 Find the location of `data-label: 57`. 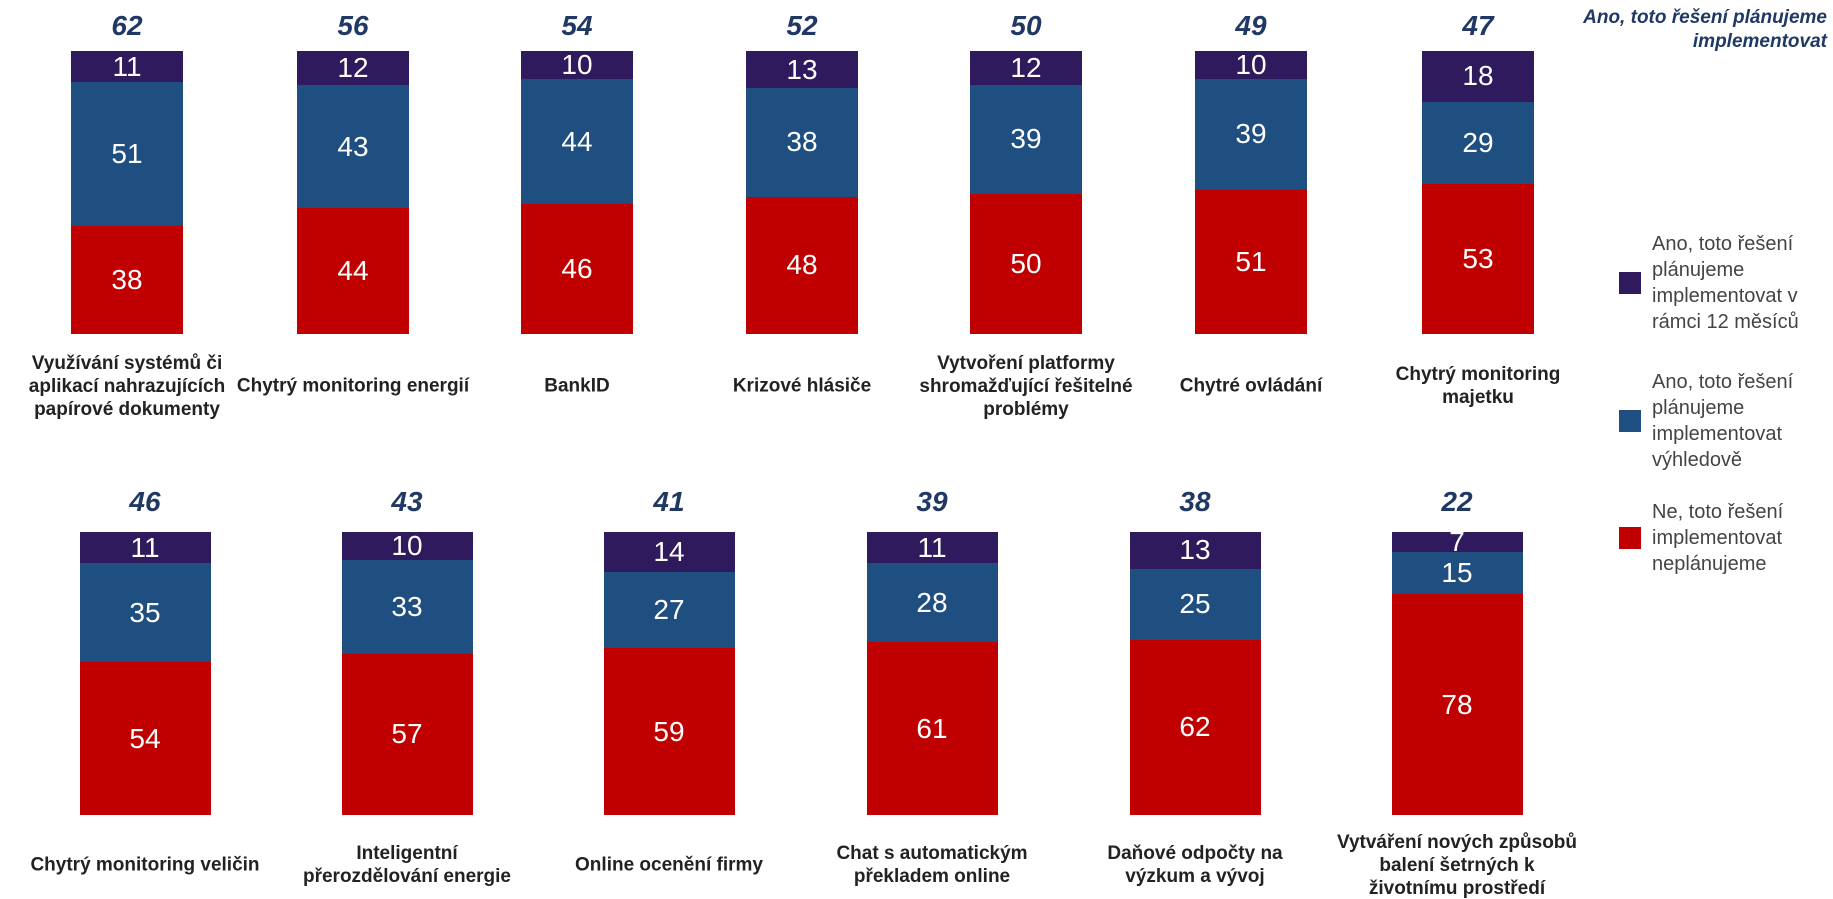

data-label: 57 is located at coordinates (407, 734).